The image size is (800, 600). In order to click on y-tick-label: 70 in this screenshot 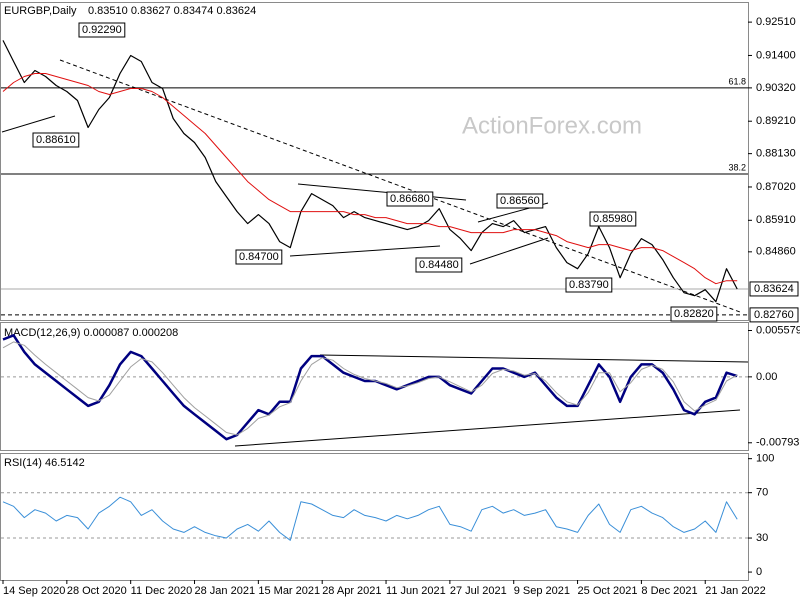, I will do `click(762, 493)`.